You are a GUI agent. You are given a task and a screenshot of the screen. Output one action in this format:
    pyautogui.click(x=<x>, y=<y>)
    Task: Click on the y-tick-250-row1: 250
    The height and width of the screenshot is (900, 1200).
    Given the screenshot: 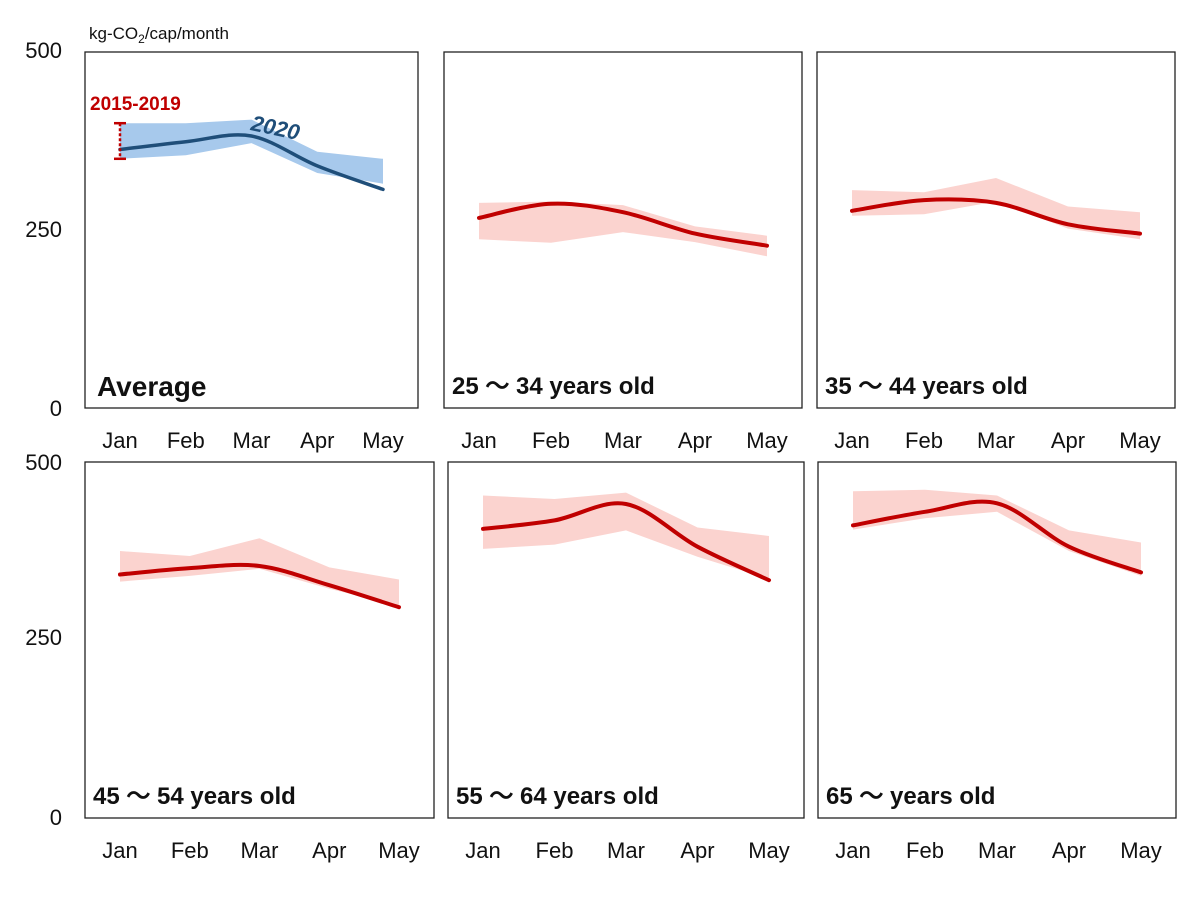 What is the action you would take?
    pyautogui.click(x=43, y=229)
    